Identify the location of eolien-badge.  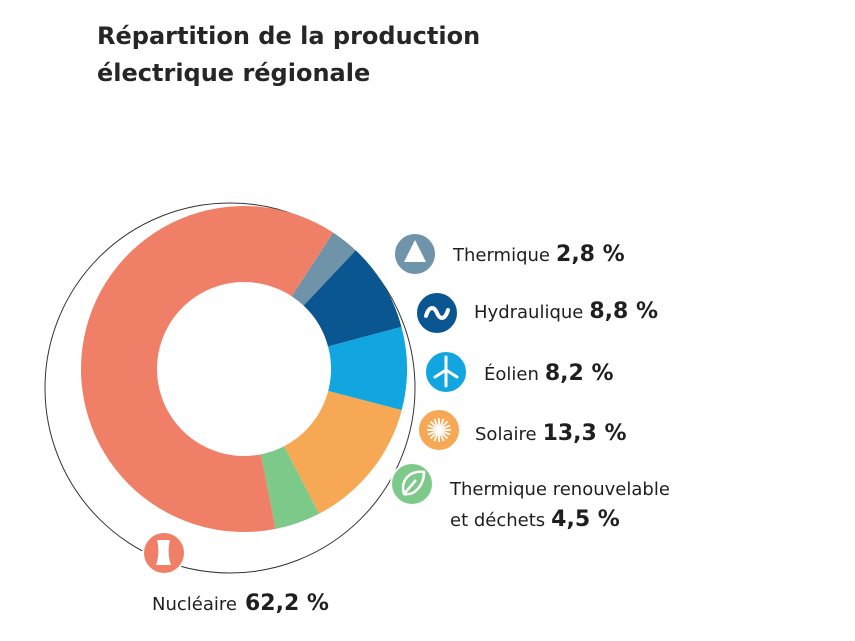
(446, 372).